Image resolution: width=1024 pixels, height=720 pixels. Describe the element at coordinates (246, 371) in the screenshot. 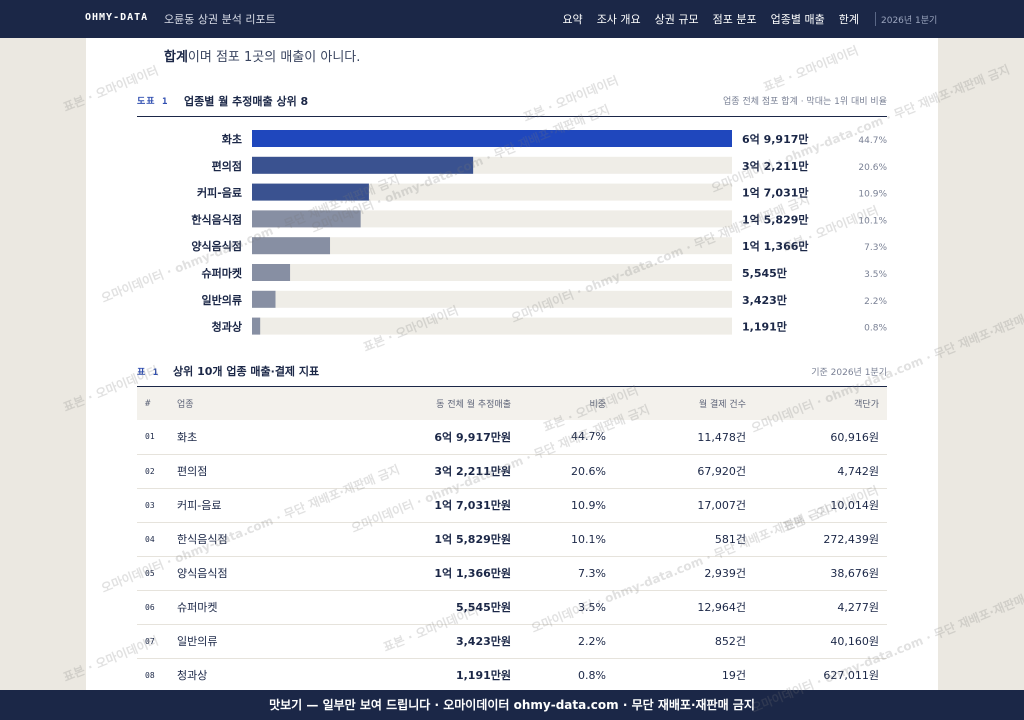

I see `table-title: 상위 10개 업종 매출·결제 지표` at that location.